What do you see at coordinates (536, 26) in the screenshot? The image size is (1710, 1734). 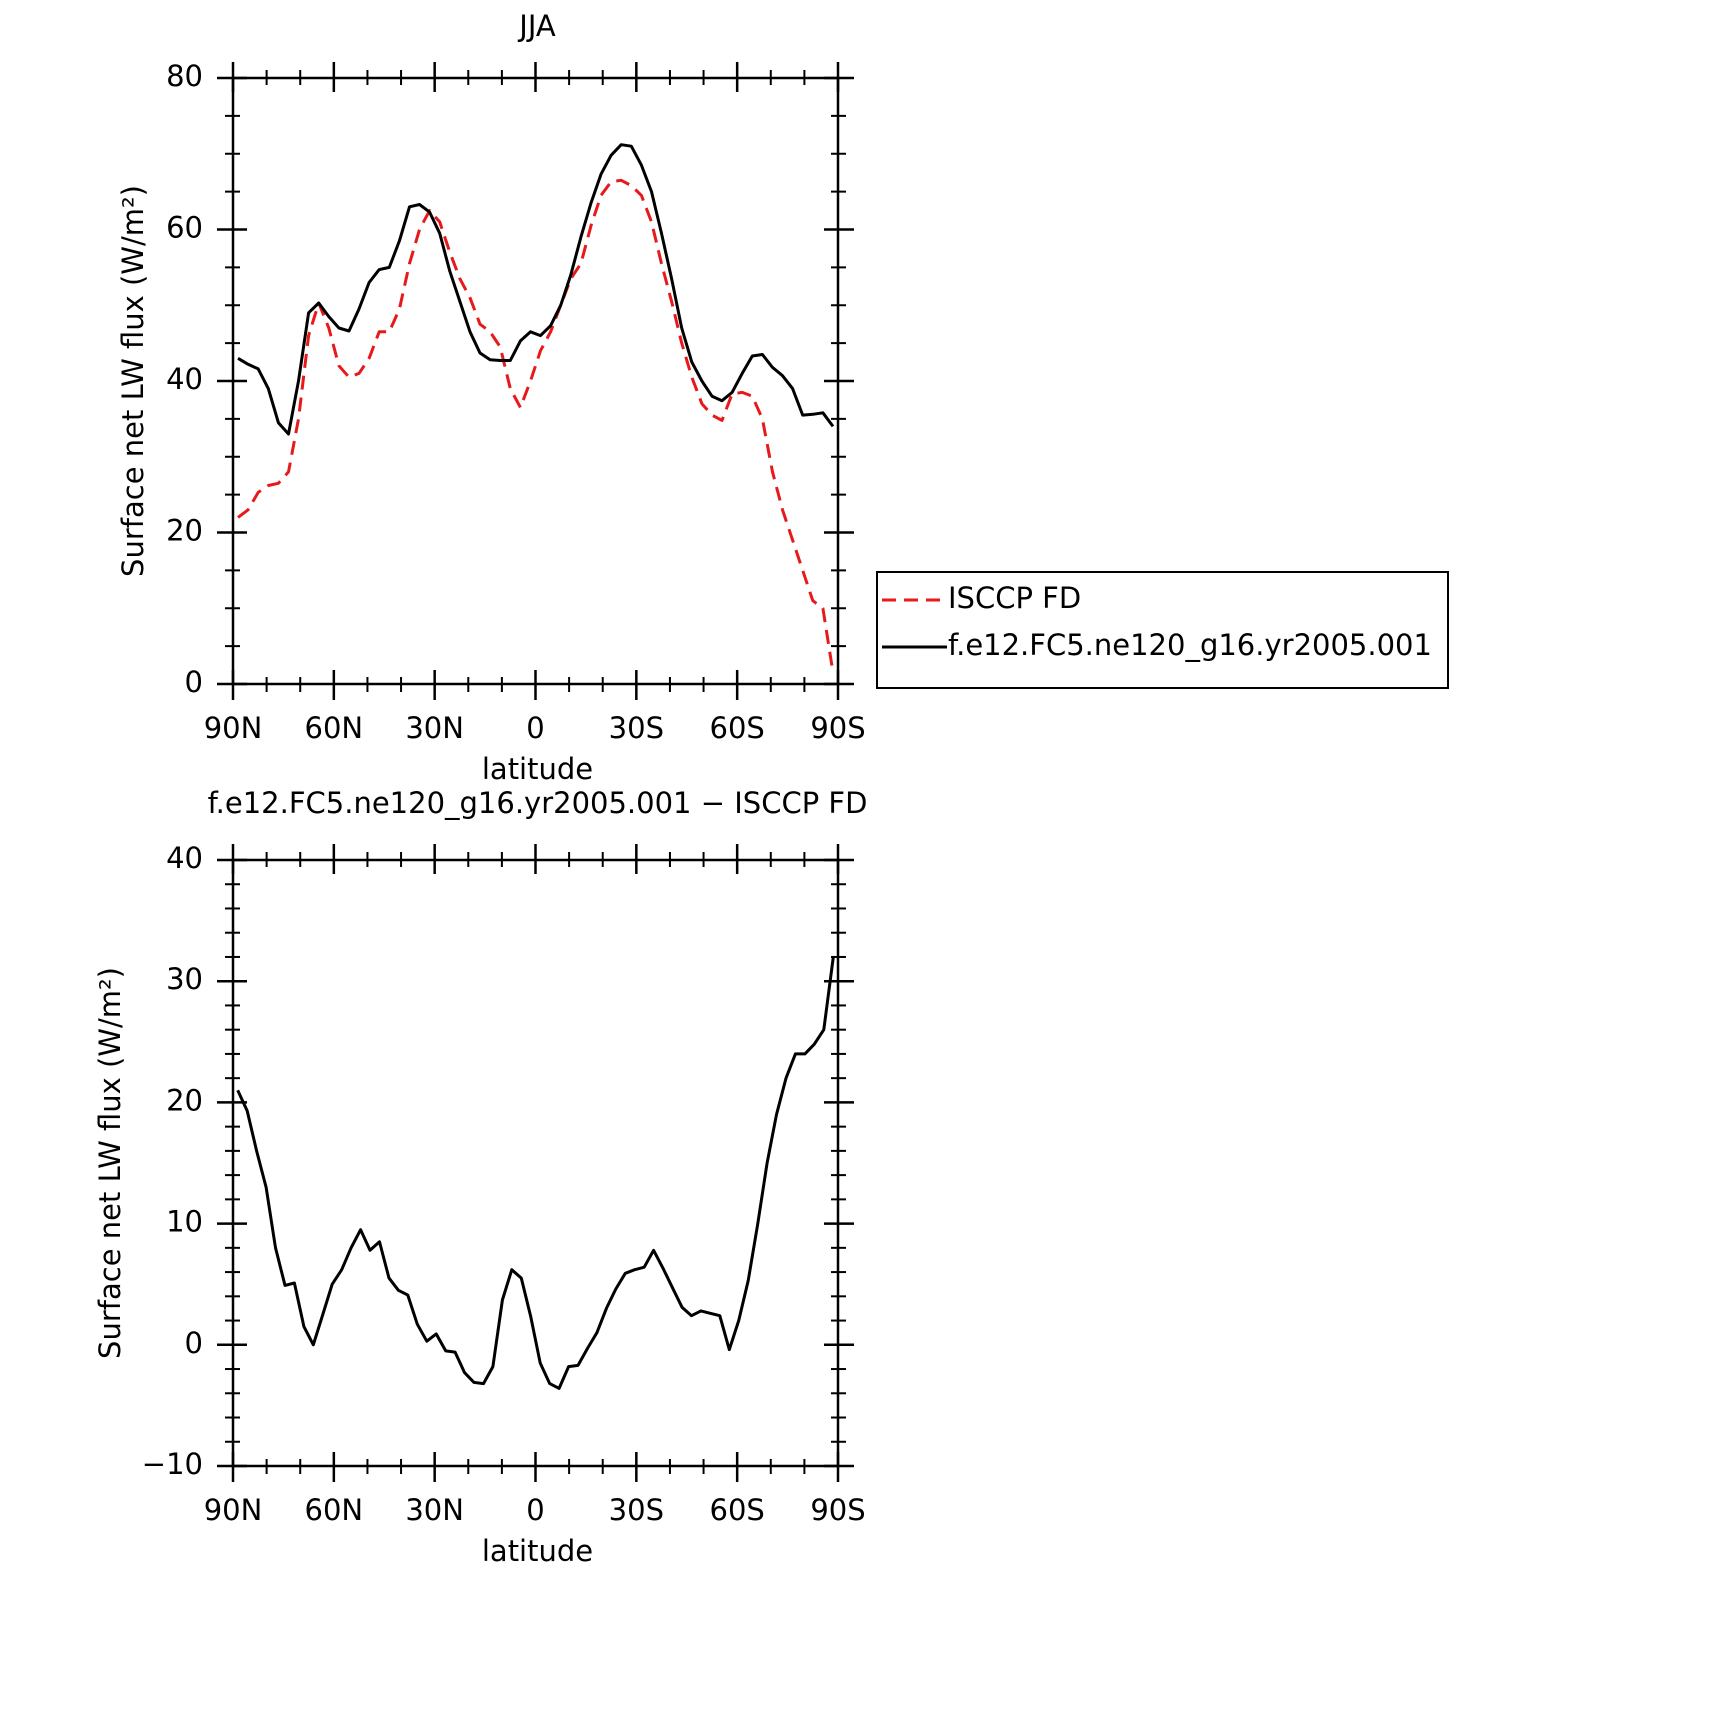 I see `chart-title: JJA` at bounding box center [536, 26].